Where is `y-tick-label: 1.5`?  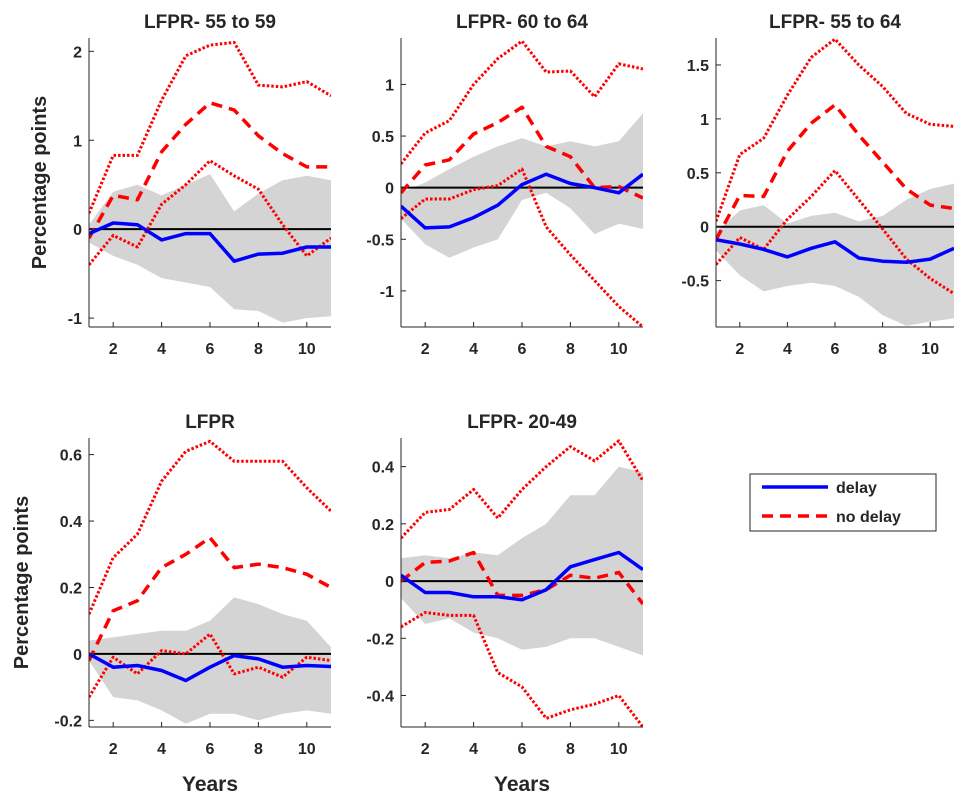
y-tick-label: 1.5 is located at coordinates (698, 66).